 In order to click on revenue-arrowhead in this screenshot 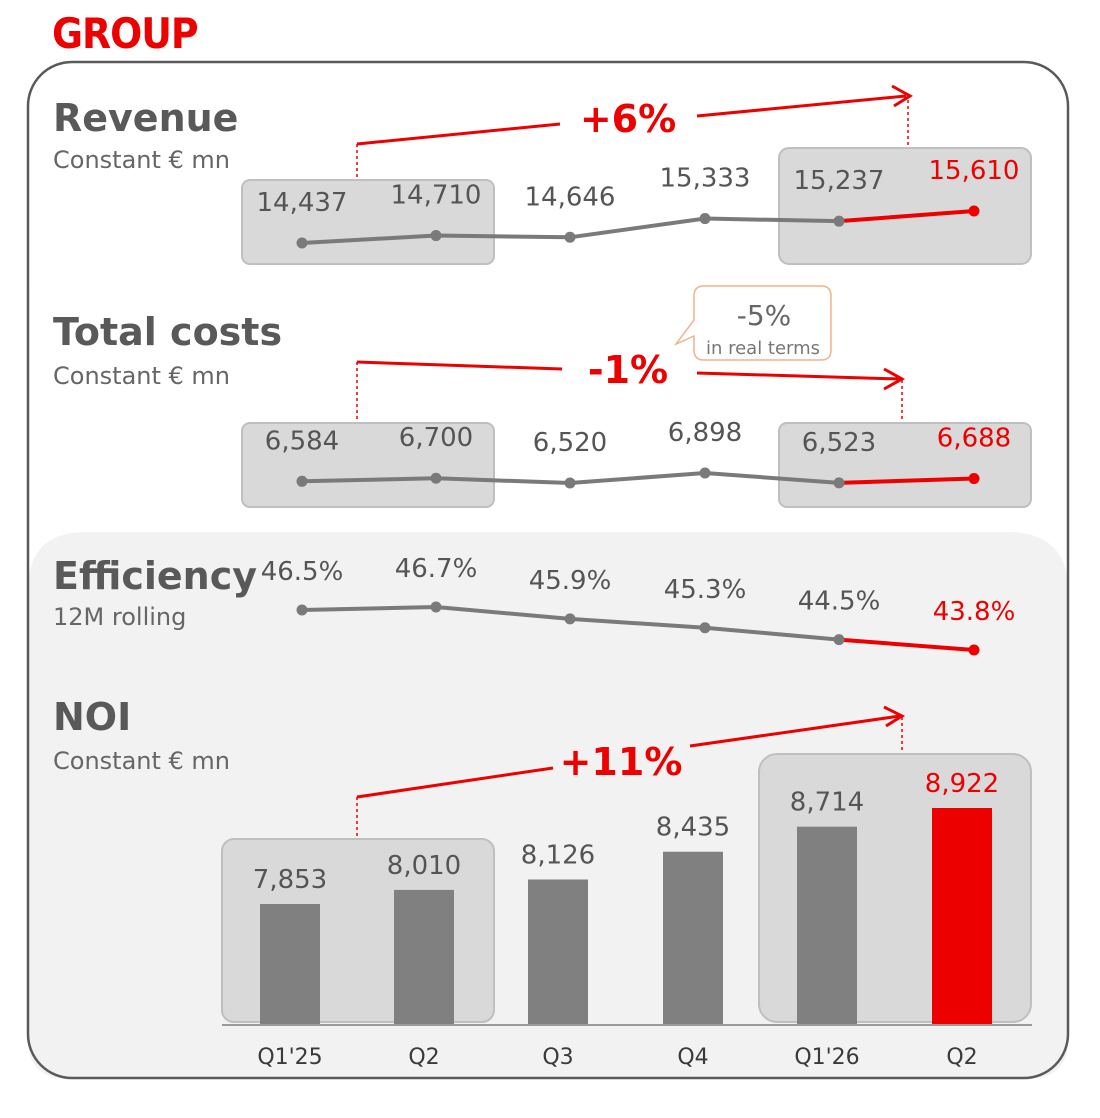, I will do `click(902, 96)`.